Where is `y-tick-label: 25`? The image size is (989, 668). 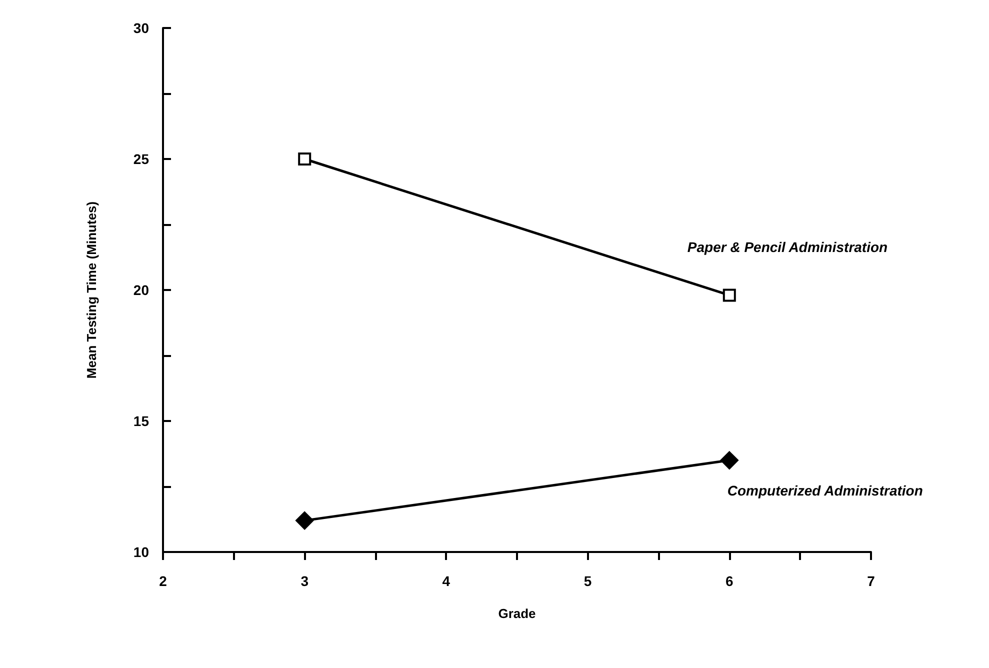 y-tick-label: 25 is located at coordinates (141, 159).